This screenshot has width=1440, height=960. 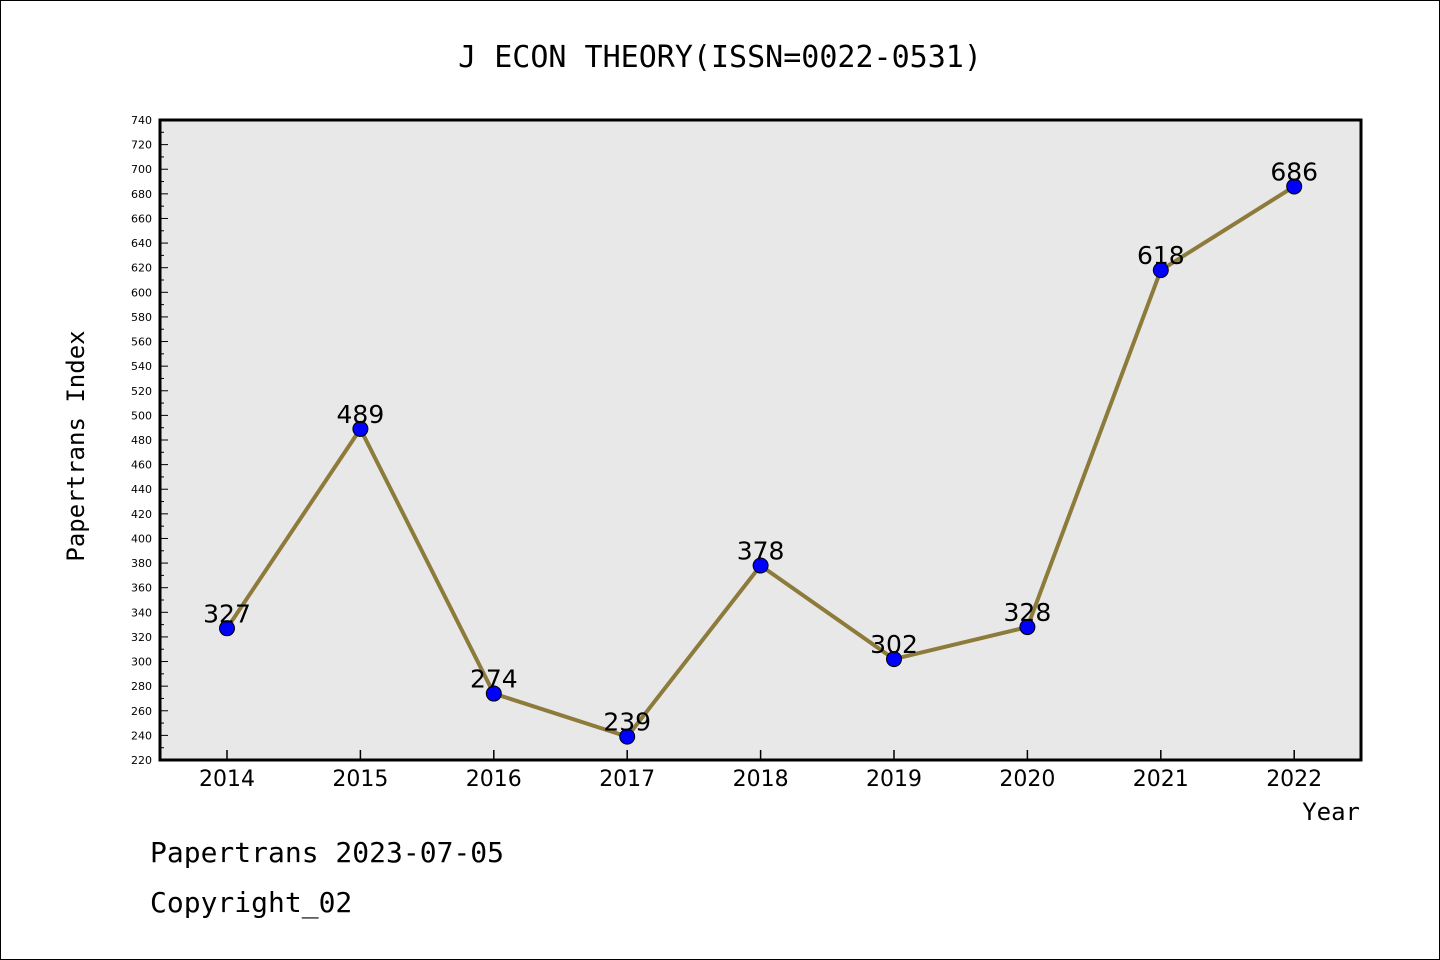 What do you see at coordinates (1331, 812) in the screenshot?
I see `x-axis-label: Year` at bounding box center [1331, 812].